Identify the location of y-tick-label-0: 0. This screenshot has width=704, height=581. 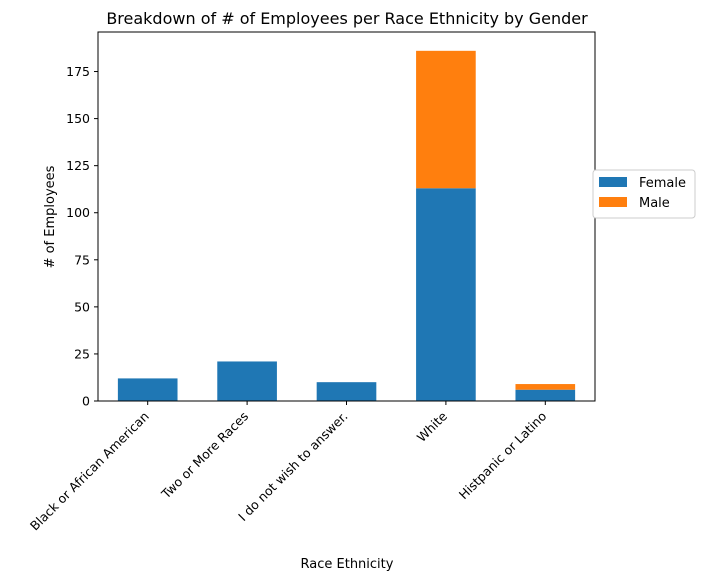
(86, 401).